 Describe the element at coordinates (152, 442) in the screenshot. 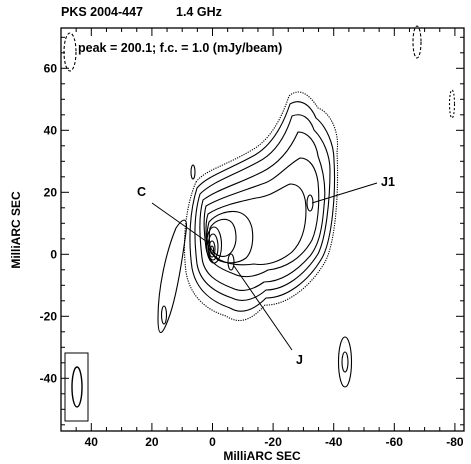

I see `x-tick-label: 20` at that location.